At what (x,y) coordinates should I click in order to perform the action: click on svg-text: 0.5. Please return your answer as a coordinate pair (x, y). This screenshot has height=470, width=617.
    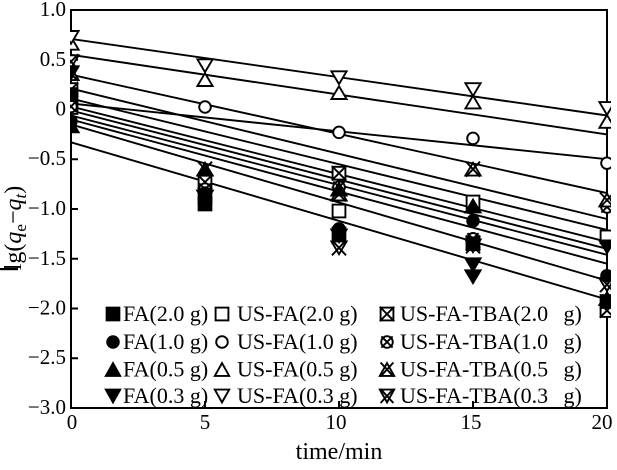
    Looking at the image, I should click on (53, 59).